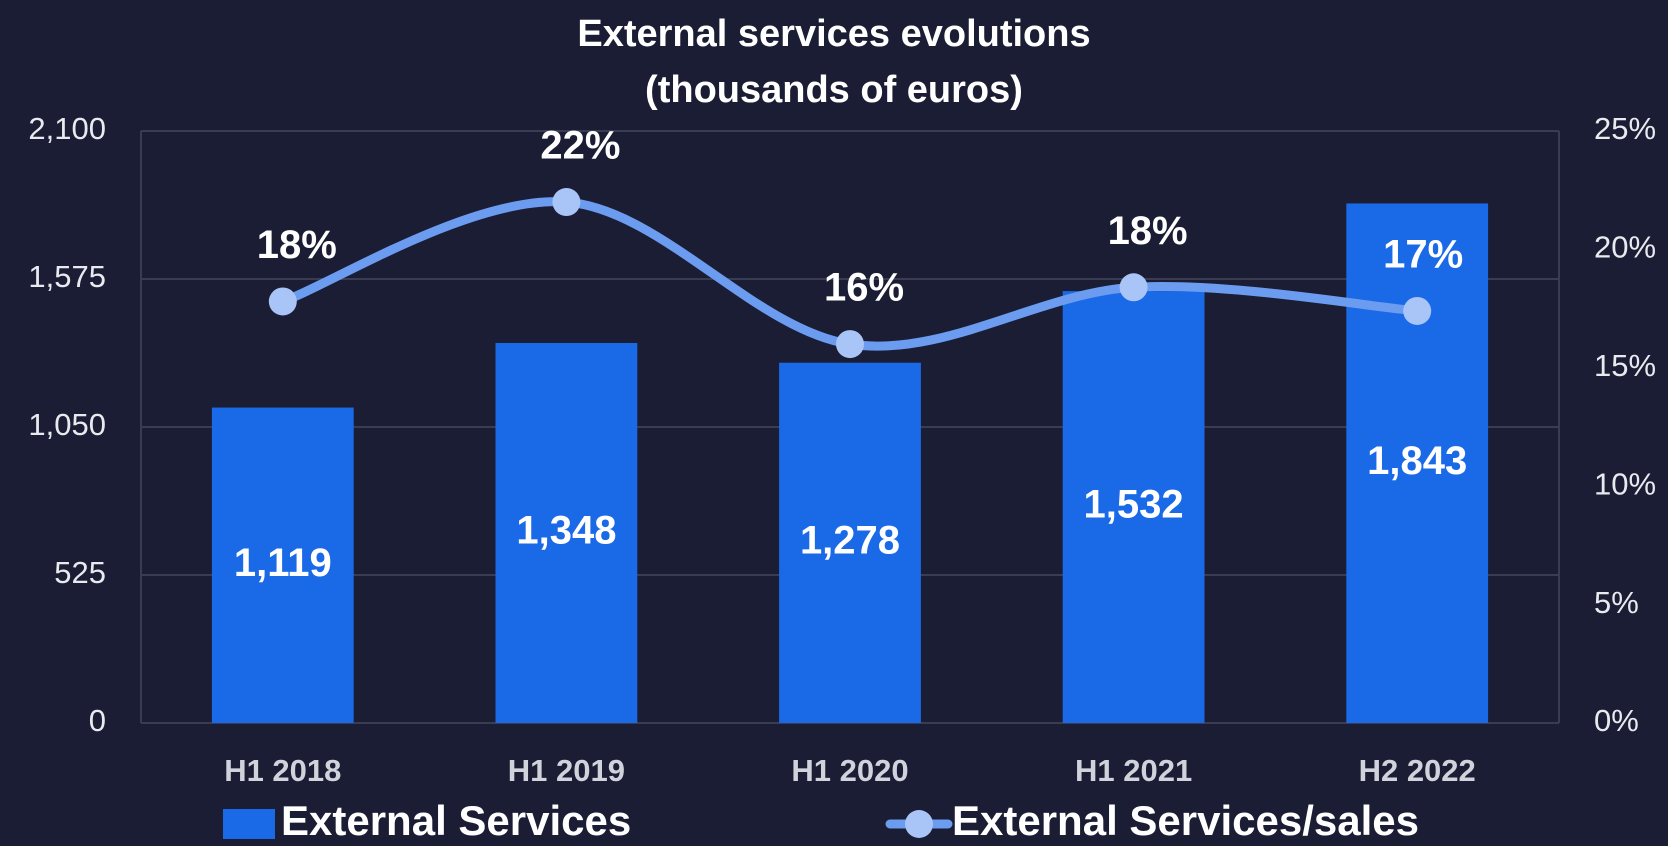 This screenshot has height=846, width=1668. I want to click on bar-value-label: 1,532, so click(1134, 505).